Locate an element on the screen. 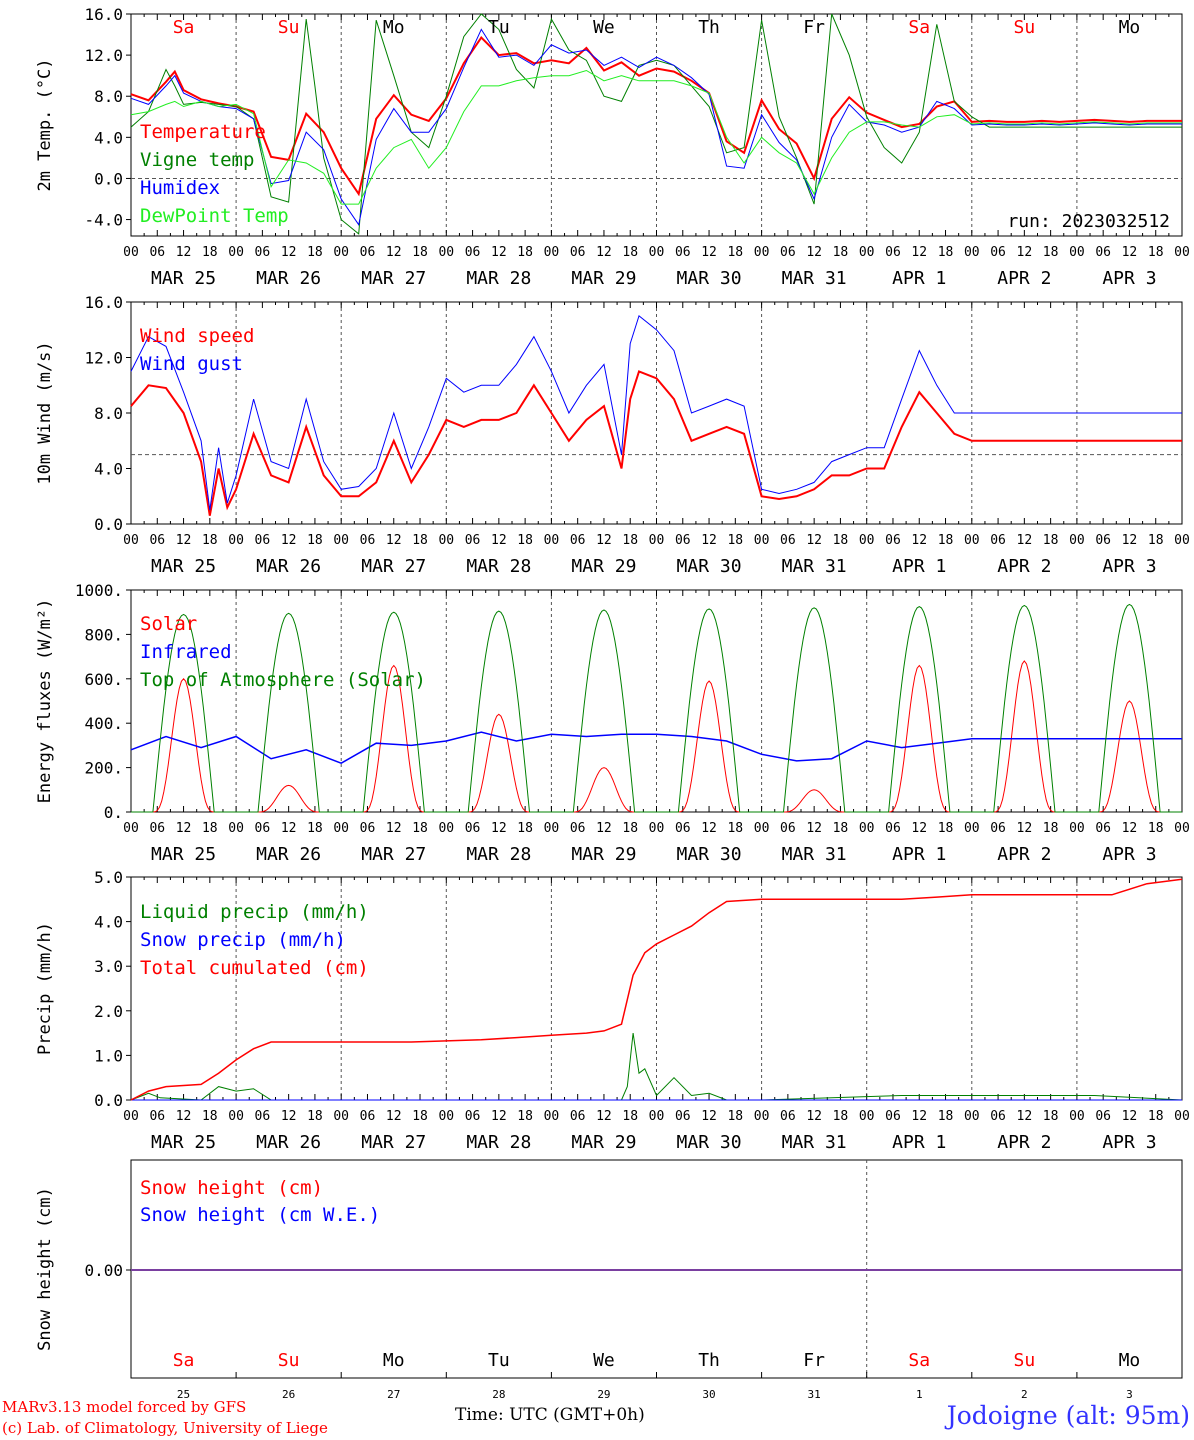 This screenshot has height=1440, width=1194. date-label: APR 2 is located at coordinates (1024, 1142).